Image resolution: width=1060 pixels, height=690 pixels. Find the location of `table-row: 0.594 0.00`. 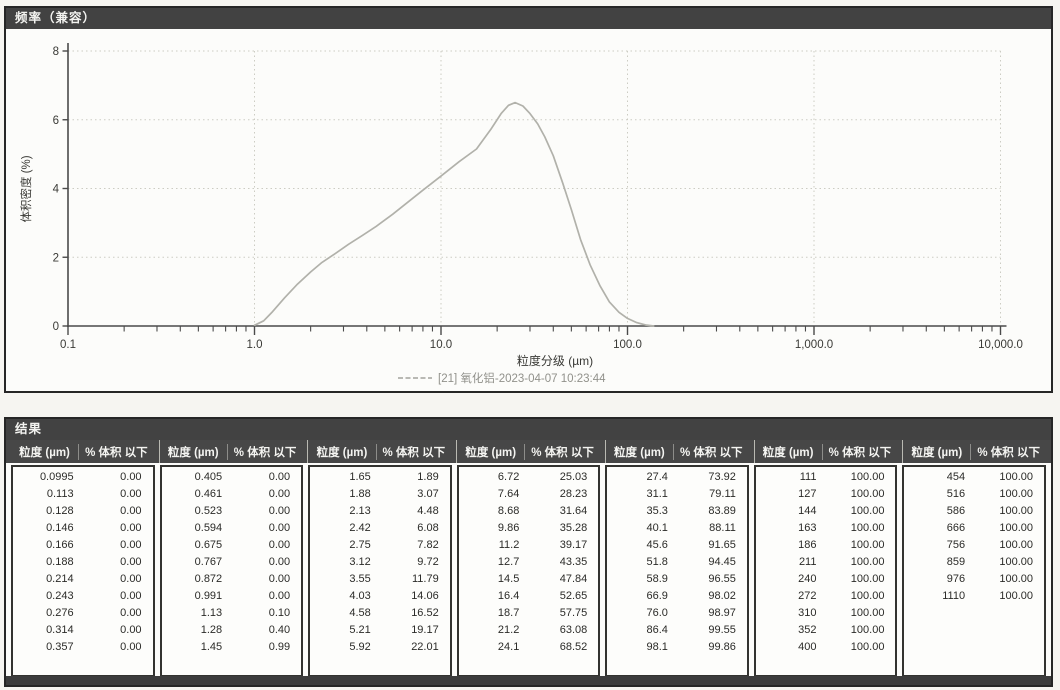

table-row: 0.594 0.00 is located at coordinates (232, 528).